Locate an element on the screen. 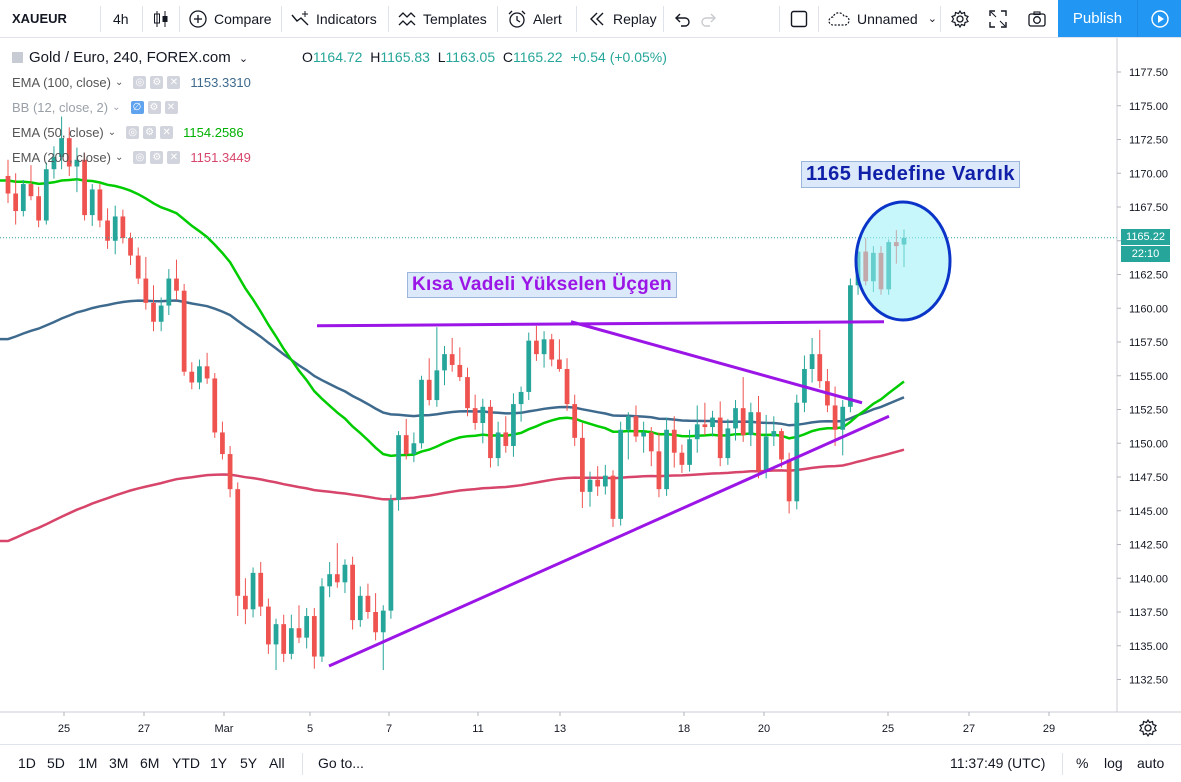  range-all: All is located at coordinates (277, 763).